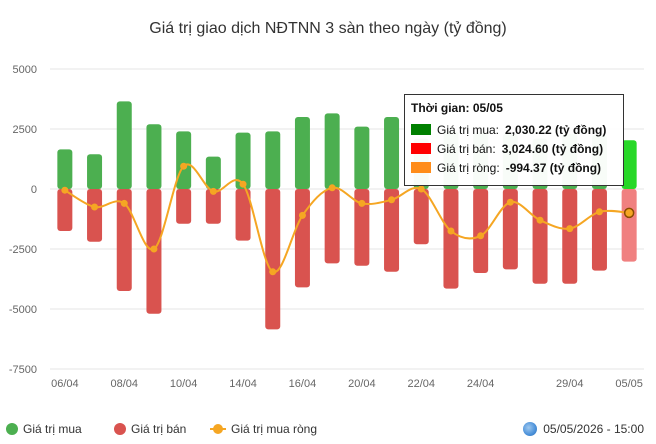  I want to click on legend-item-sell: Giá trị bán, so click(150, 429).